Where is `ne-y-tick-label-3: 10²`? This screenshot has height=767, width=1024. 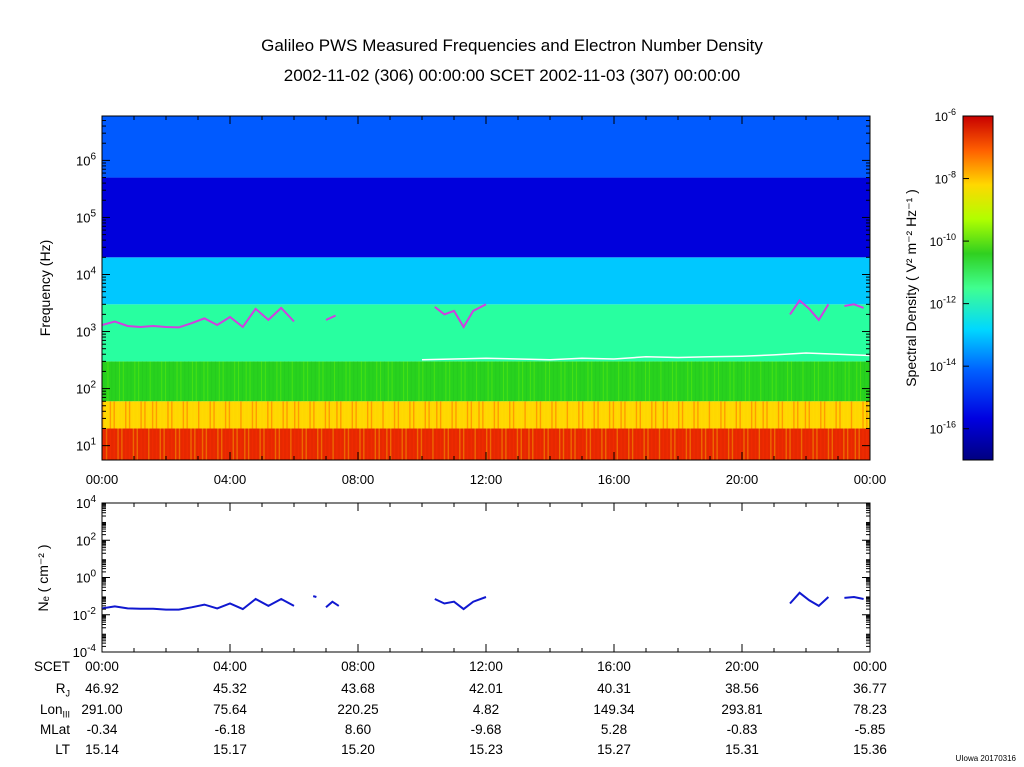
ne-y-tick-label-3: 10² is located at coordinates (86, 539).